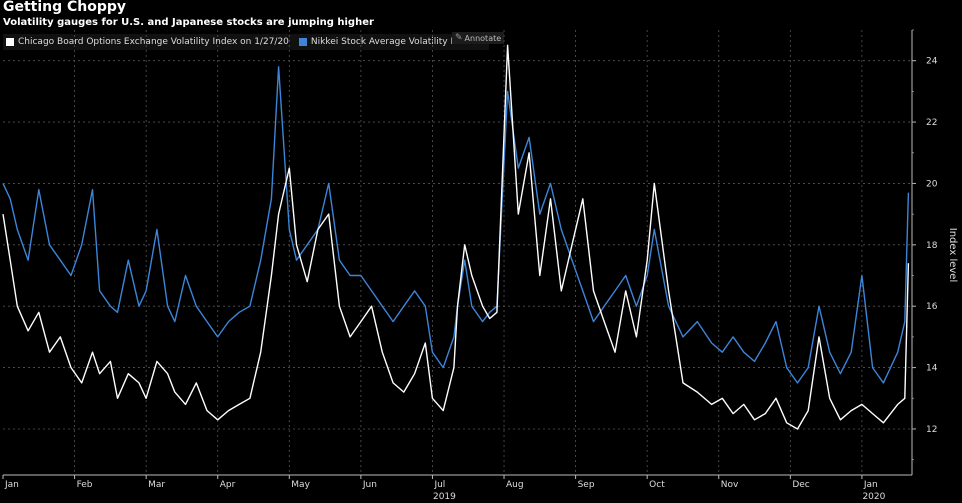 Image resolution: width=962 pixels, height=503 pixels. Describe the element at coordinates (932, 246) in the screenshot. I see `y-tick-label: 18` at that location.